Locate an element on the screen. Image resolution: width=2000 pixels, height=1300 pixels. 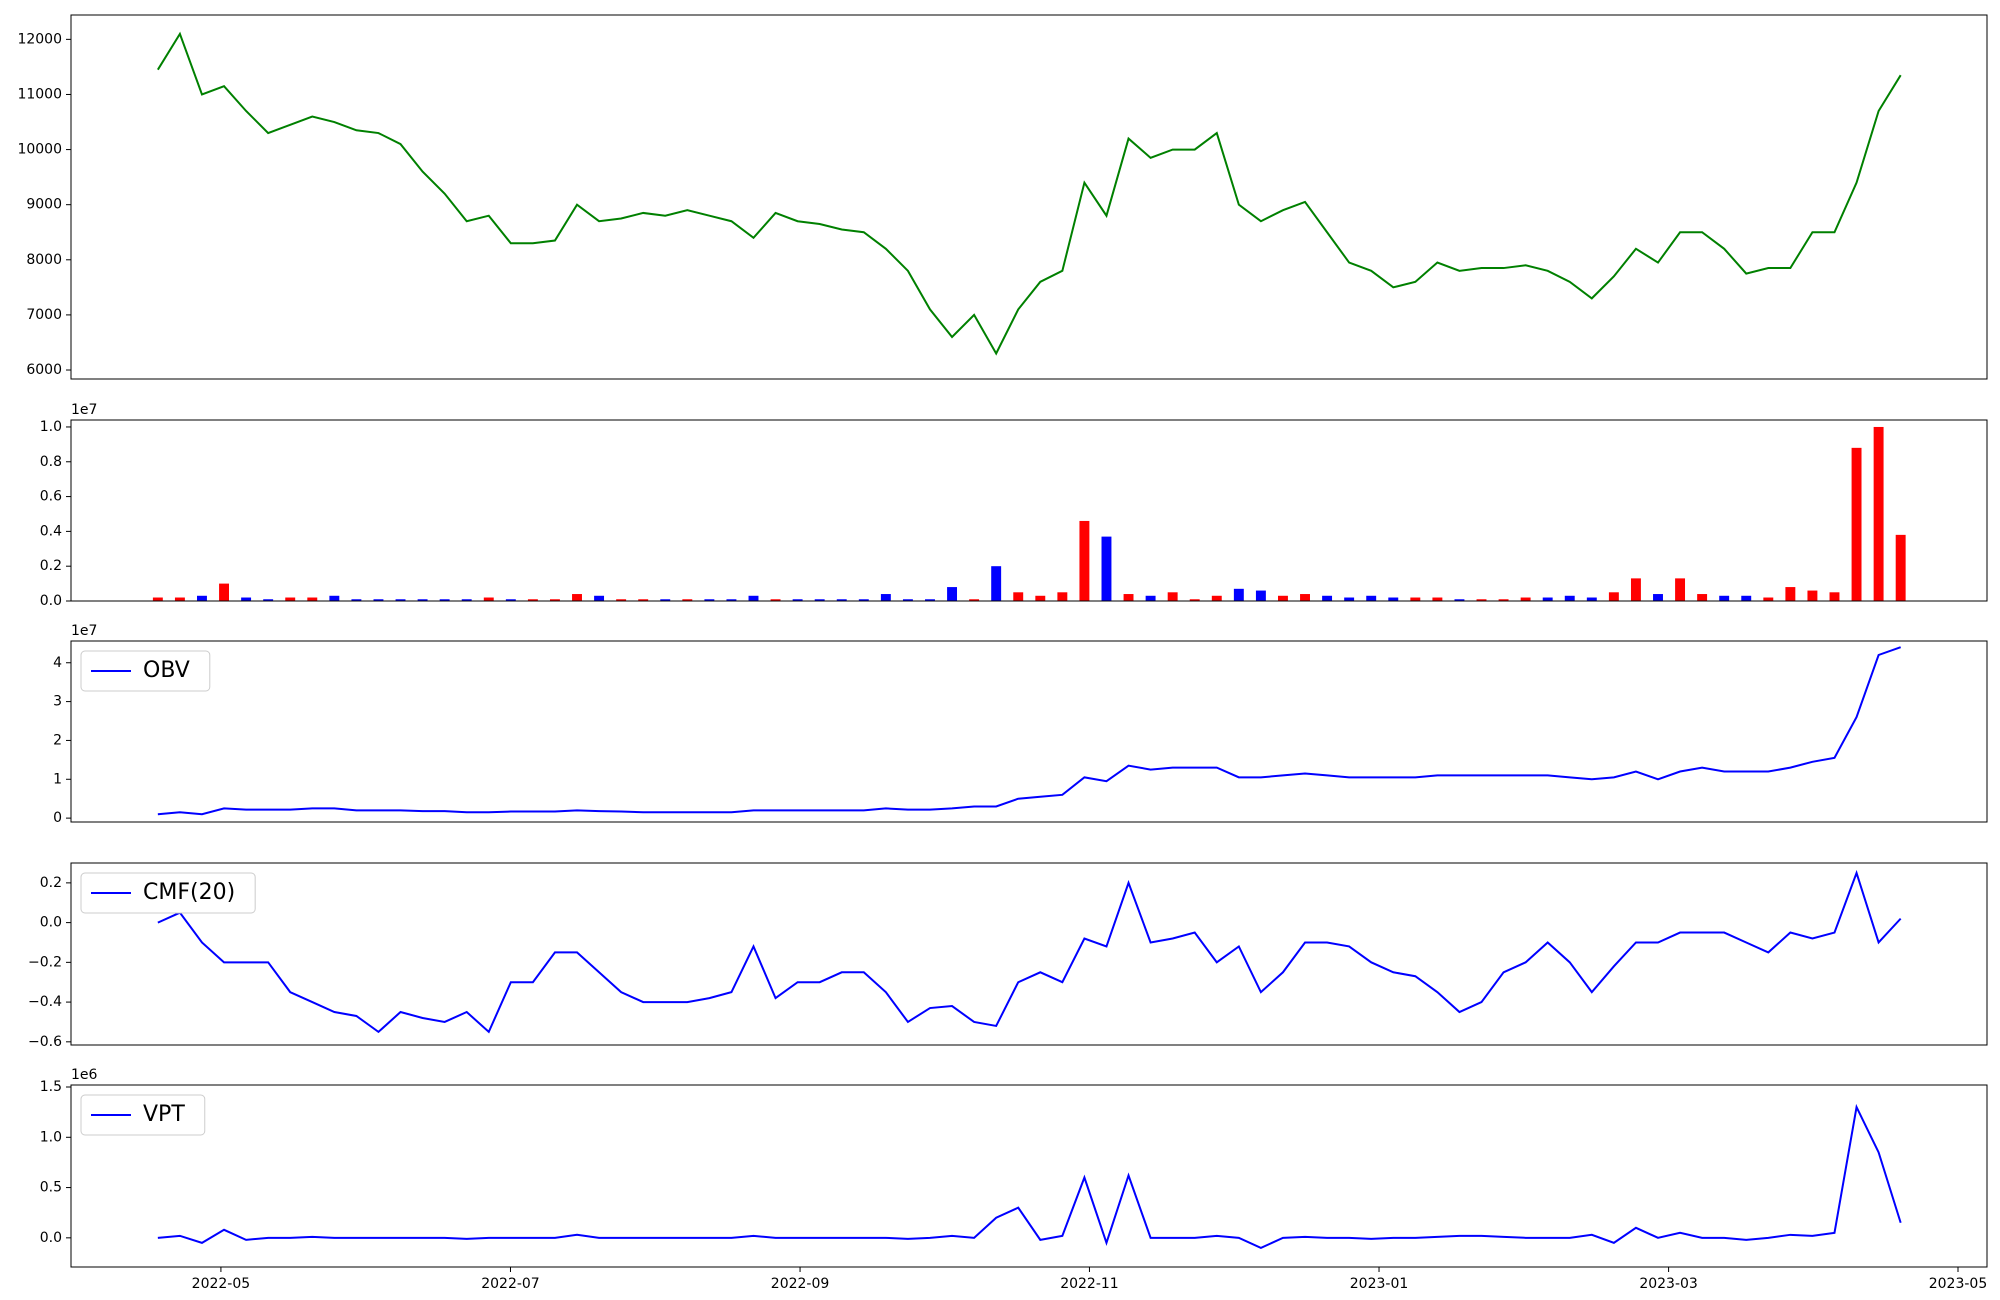
legend: OBV is located at coordinates (145, 671).